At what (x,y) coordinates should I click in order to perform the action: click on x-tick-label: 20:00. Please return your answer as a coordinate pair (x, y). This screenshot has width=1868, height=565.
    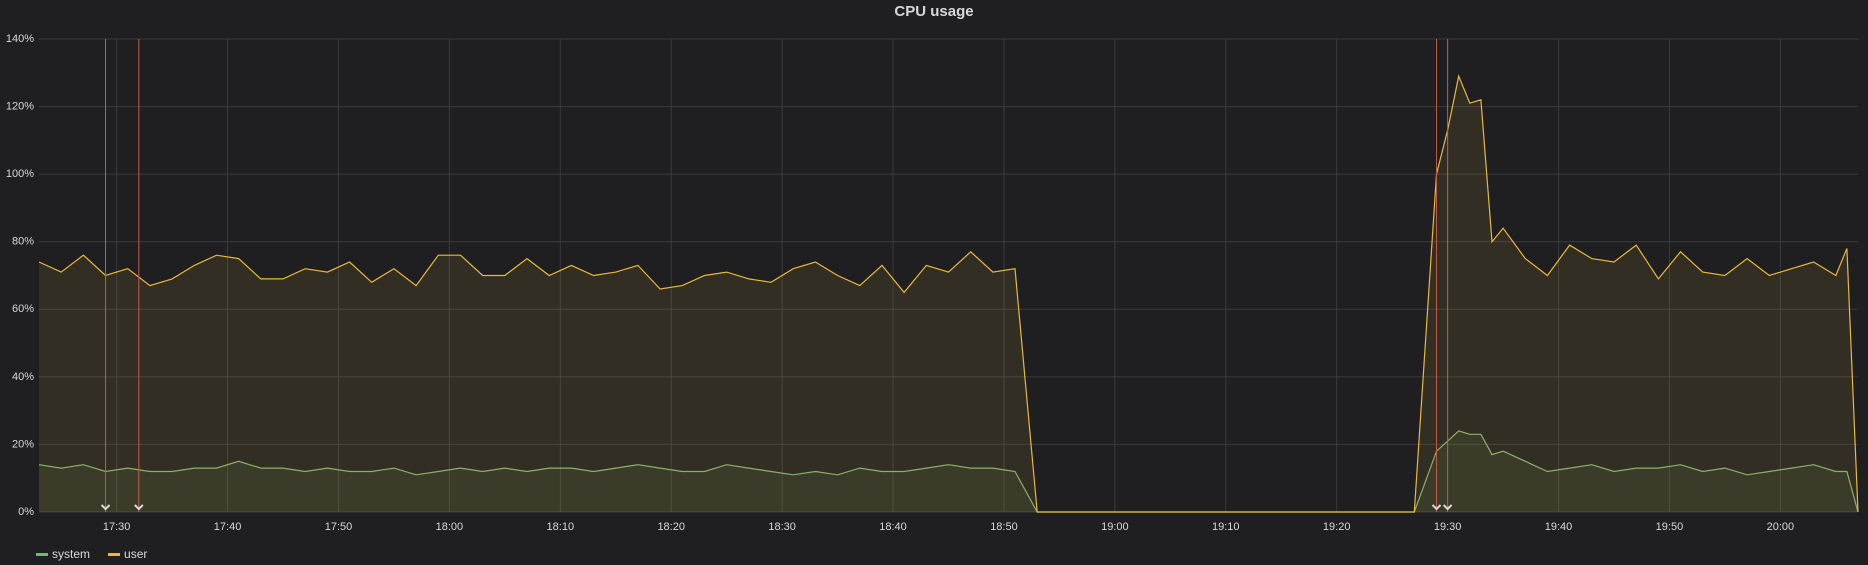
    Looking at the image, I should click on (1781, 527).